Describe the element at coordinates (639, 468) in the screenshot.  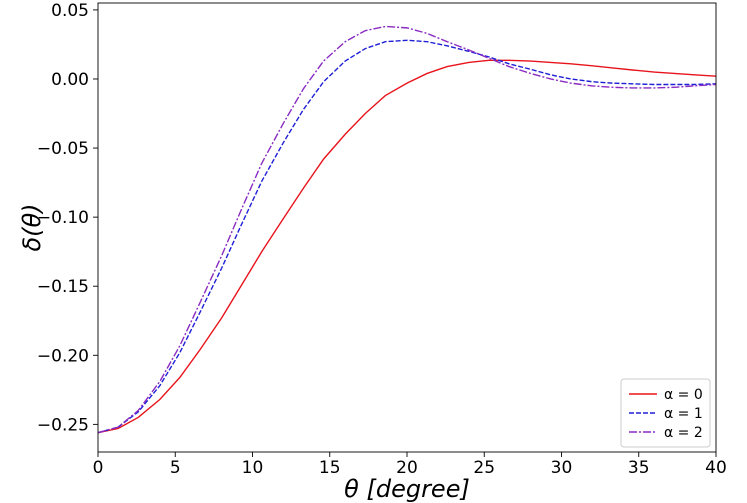
I see `x-tick-label: 35` at that location.